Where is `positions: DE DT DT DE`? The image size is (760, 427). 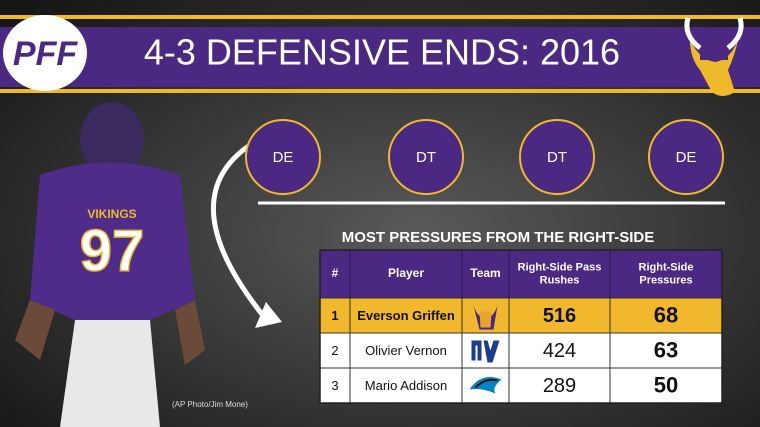 positions: DE DT DT DE is located at coordinates (484, 157).